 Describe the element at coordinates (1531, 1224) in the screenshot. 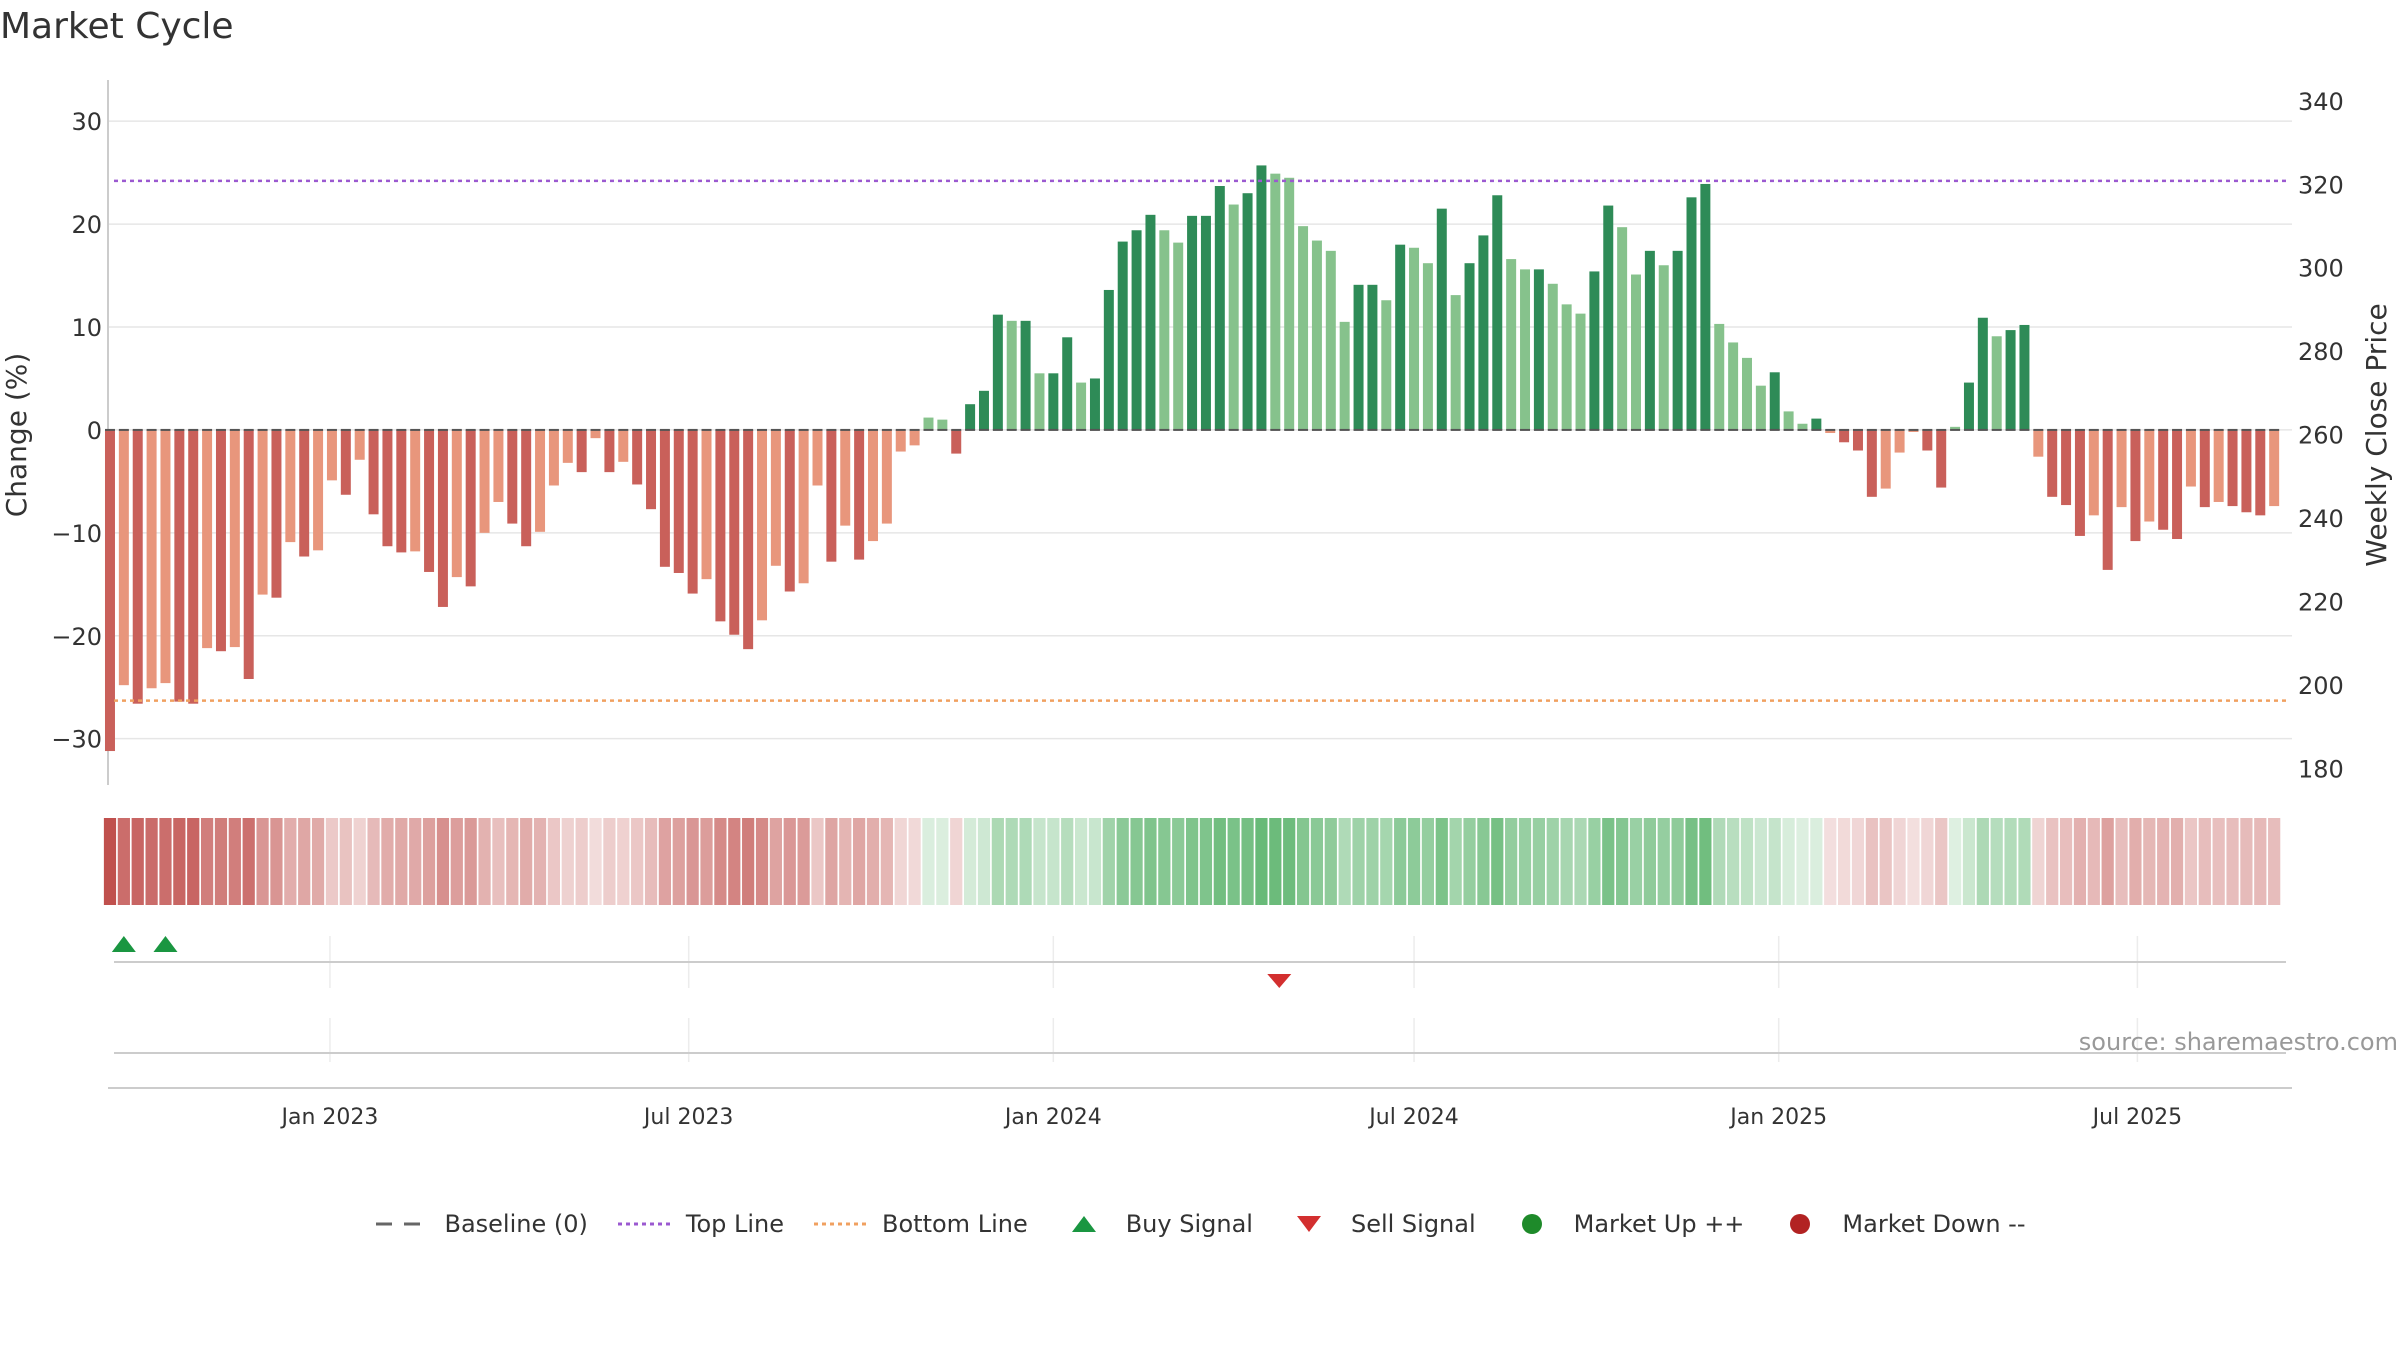

I see `circle-icon` at that location.